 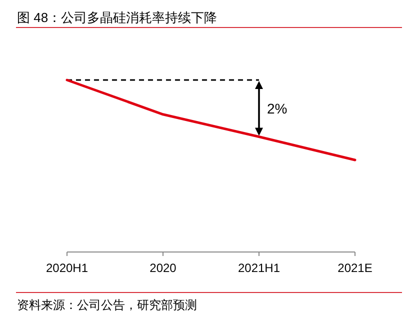 I want to click on xtick: 2020H1, so click(x=67, y=268).